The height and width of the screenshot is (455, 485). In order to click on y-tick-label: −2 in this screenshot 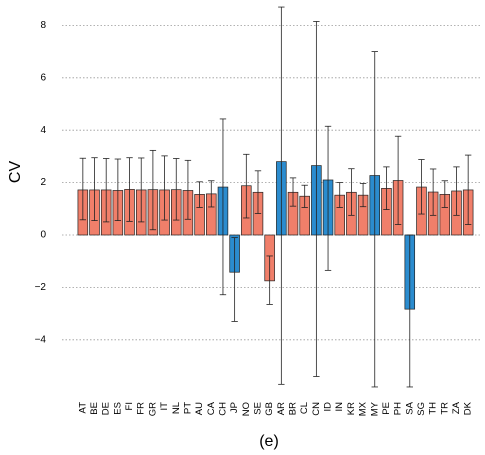, I will do `click(41, 287)`.